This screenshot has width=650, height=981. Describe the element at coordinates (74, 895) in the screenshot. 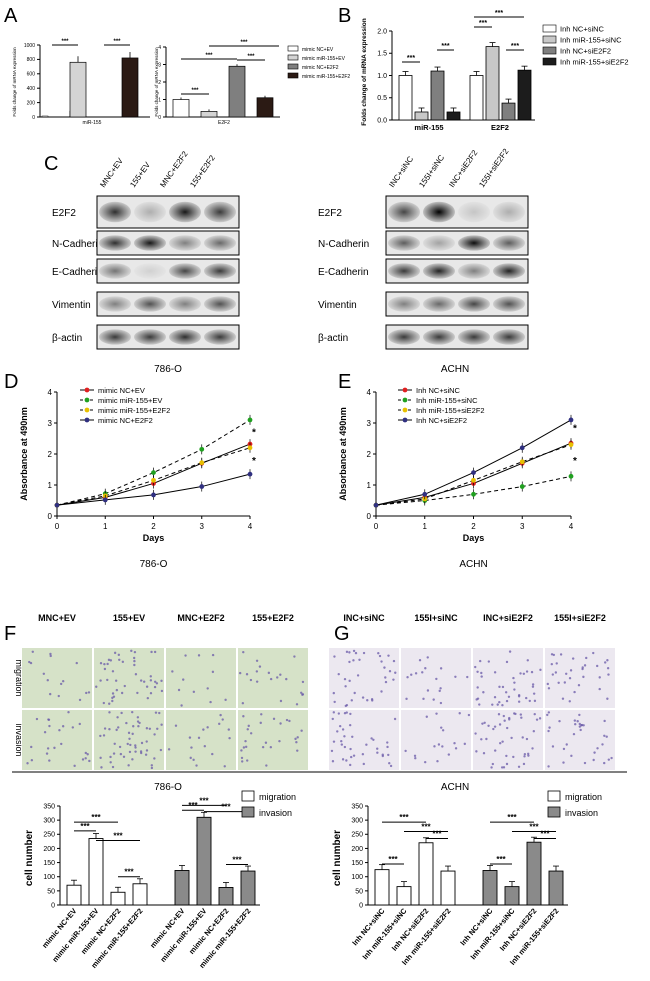

I see `chart-f-bar` at that location.